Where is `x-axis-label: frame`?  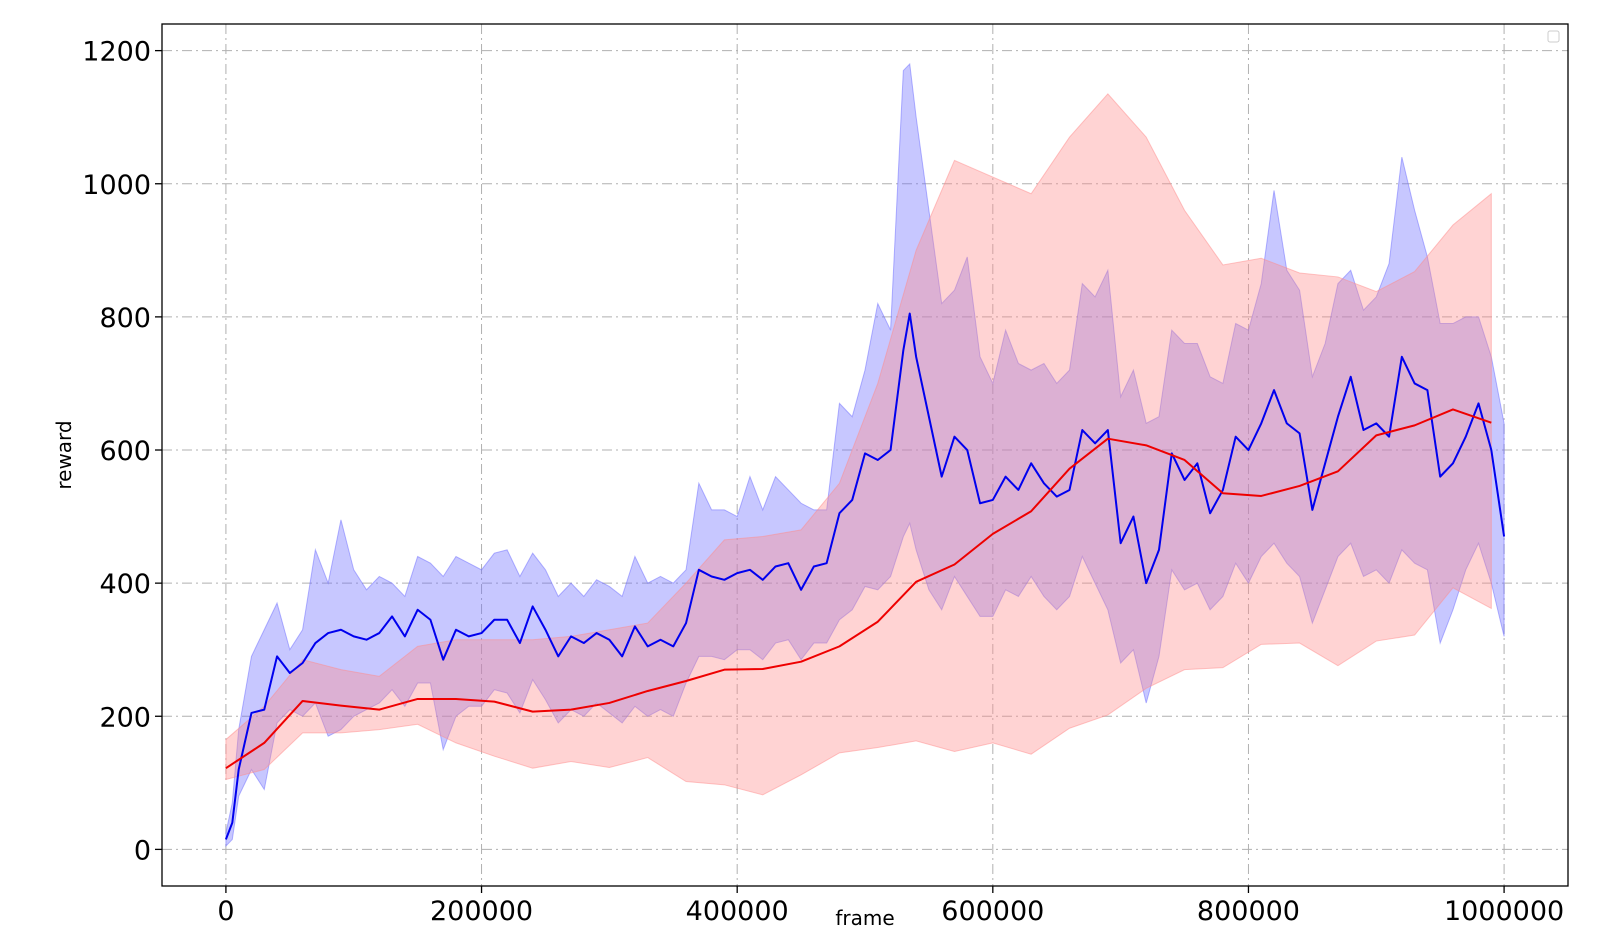 x-axis-label: frame is located at coordinates (864, 918).